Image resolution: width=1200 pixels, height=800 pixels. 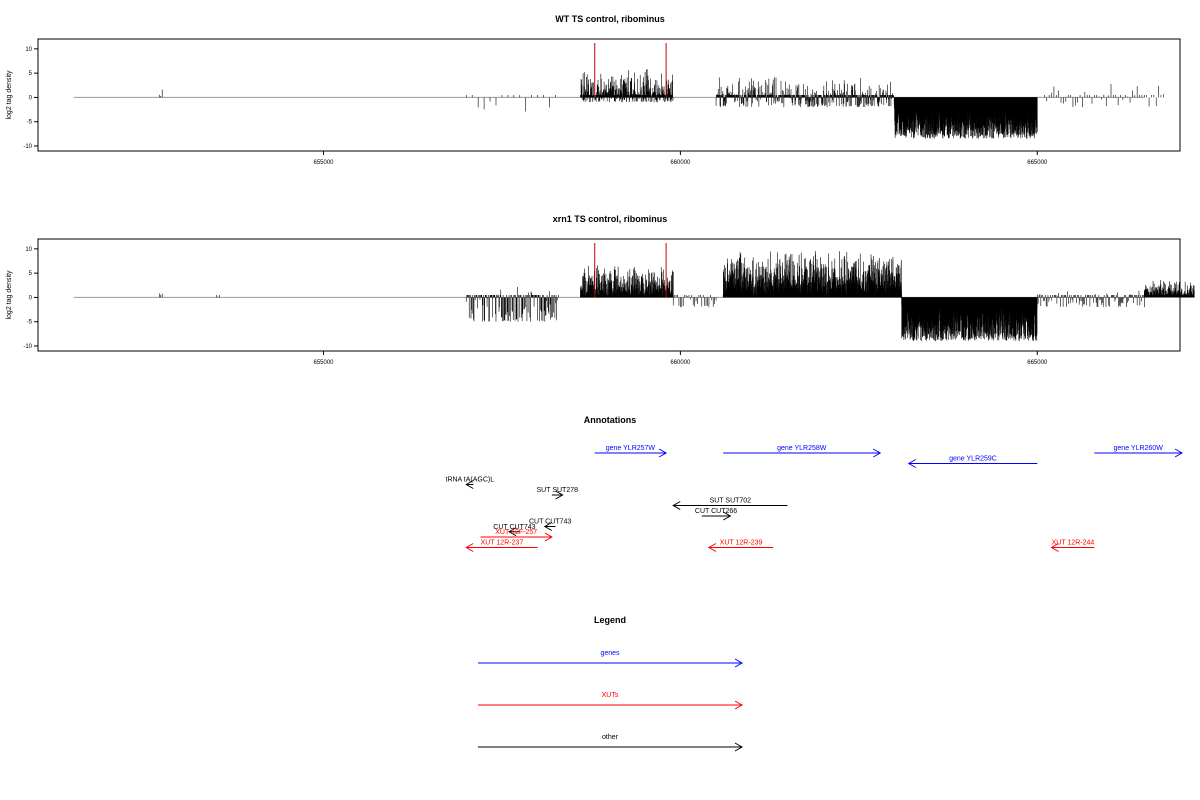 What do you see at coordinates (610, 219) in the screenshot?
I see `panel-title: xrn1 TS control, ribominus` at bounding box center [610, 219].